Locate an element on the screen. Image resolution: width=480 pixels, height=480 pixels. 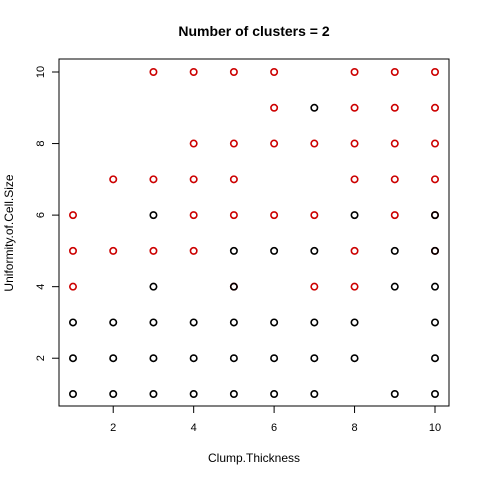
x-tick-label: 10 is located at coordinates (435, 428).